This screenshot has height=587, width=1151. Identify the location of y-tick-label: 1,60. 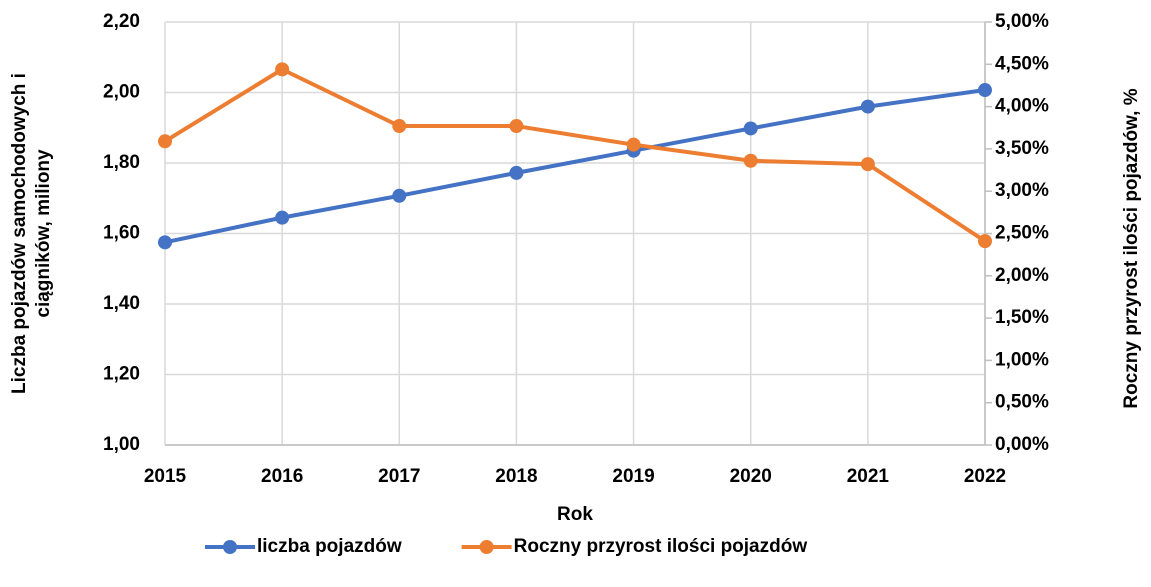
(121, 233).